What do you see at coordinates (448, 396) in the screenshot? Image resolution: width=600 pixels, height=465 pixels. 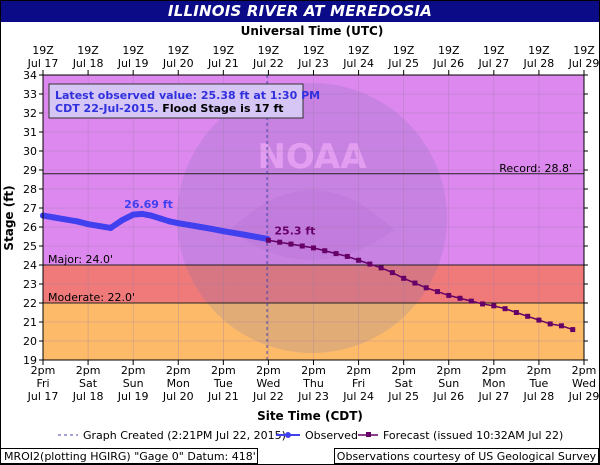 I see `x-tick-label: Jul 26` at bounding box center [448, 396].